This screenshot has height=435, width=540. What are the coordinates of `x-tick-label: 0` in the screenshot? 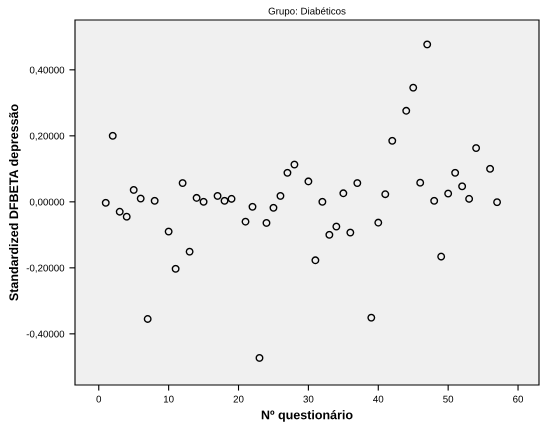 It's located at (99, 399).